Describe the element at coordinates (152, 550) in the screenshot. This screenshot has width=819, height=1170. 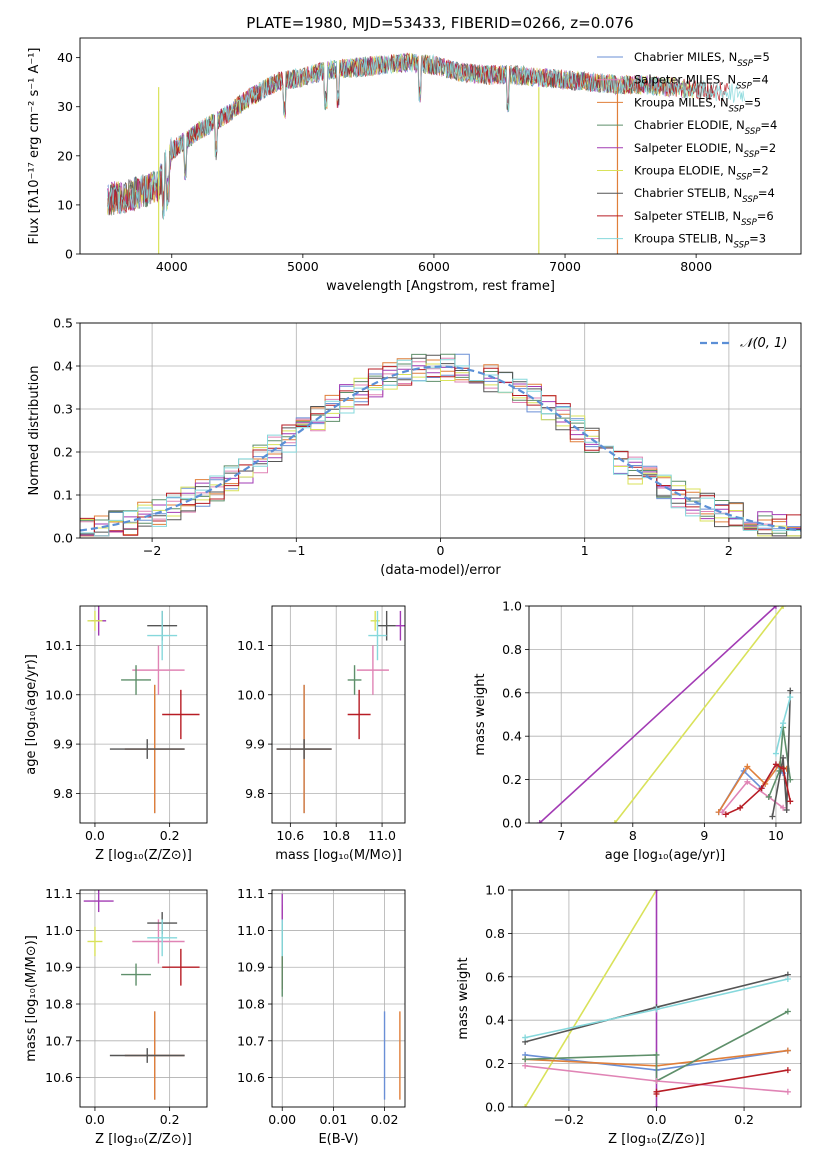
I see `x-tick-label: −2` at that location.